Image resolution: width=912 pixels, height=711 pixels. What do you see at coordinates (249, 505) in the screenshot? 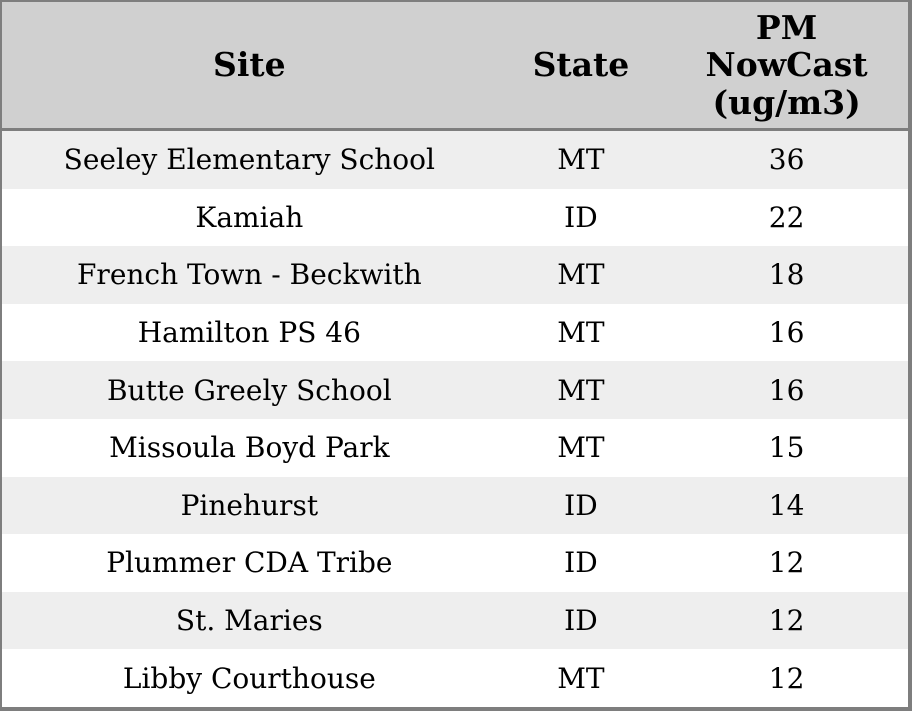
I see `site-cell: Pinehurst` at bounding box center [249, 505].